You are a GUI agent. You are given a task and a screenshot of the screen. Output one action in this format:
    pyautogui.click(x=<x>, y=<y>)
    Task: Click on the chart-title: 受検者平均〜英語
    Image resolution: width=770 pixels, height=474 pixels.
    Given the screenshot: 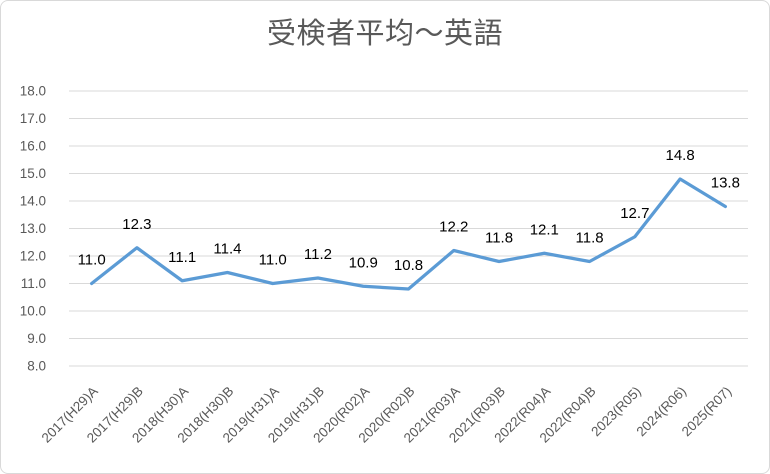 What is the action you would take?
    pyautogui.click(x=384, y=34)
    